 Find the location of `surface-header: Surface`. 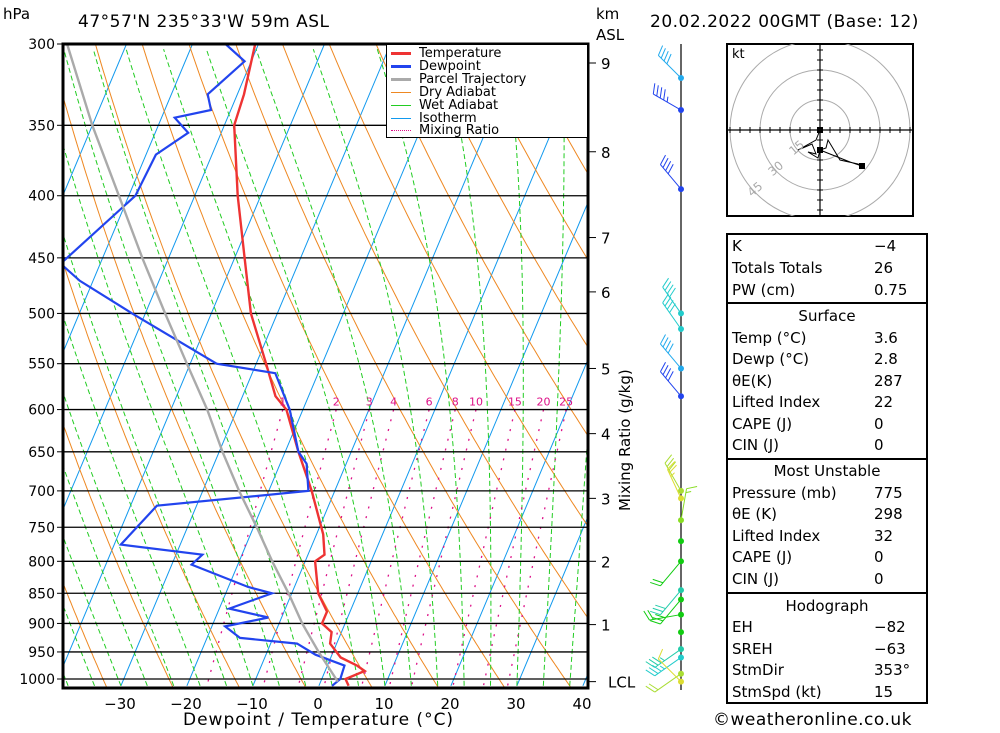

surface-header: Surface is located at coordinates (827, 316).